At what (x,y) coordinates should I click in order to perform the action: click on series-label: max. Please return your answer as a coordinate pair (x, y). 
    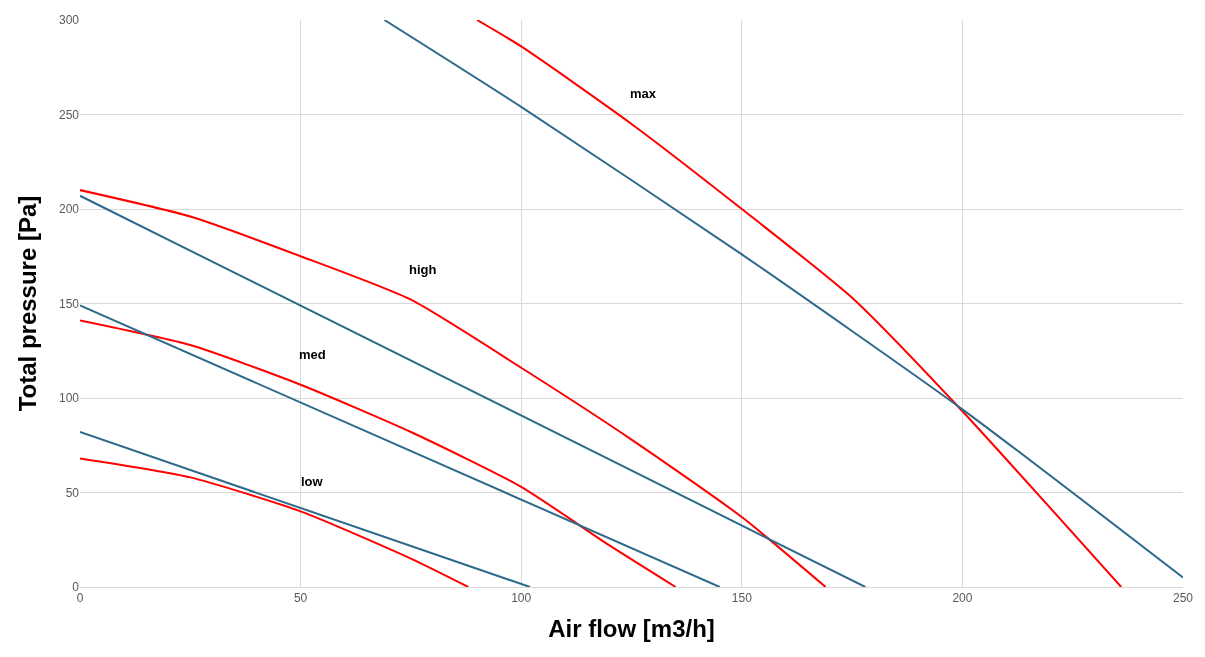
    Looking at the image, I should click on (643, 93).